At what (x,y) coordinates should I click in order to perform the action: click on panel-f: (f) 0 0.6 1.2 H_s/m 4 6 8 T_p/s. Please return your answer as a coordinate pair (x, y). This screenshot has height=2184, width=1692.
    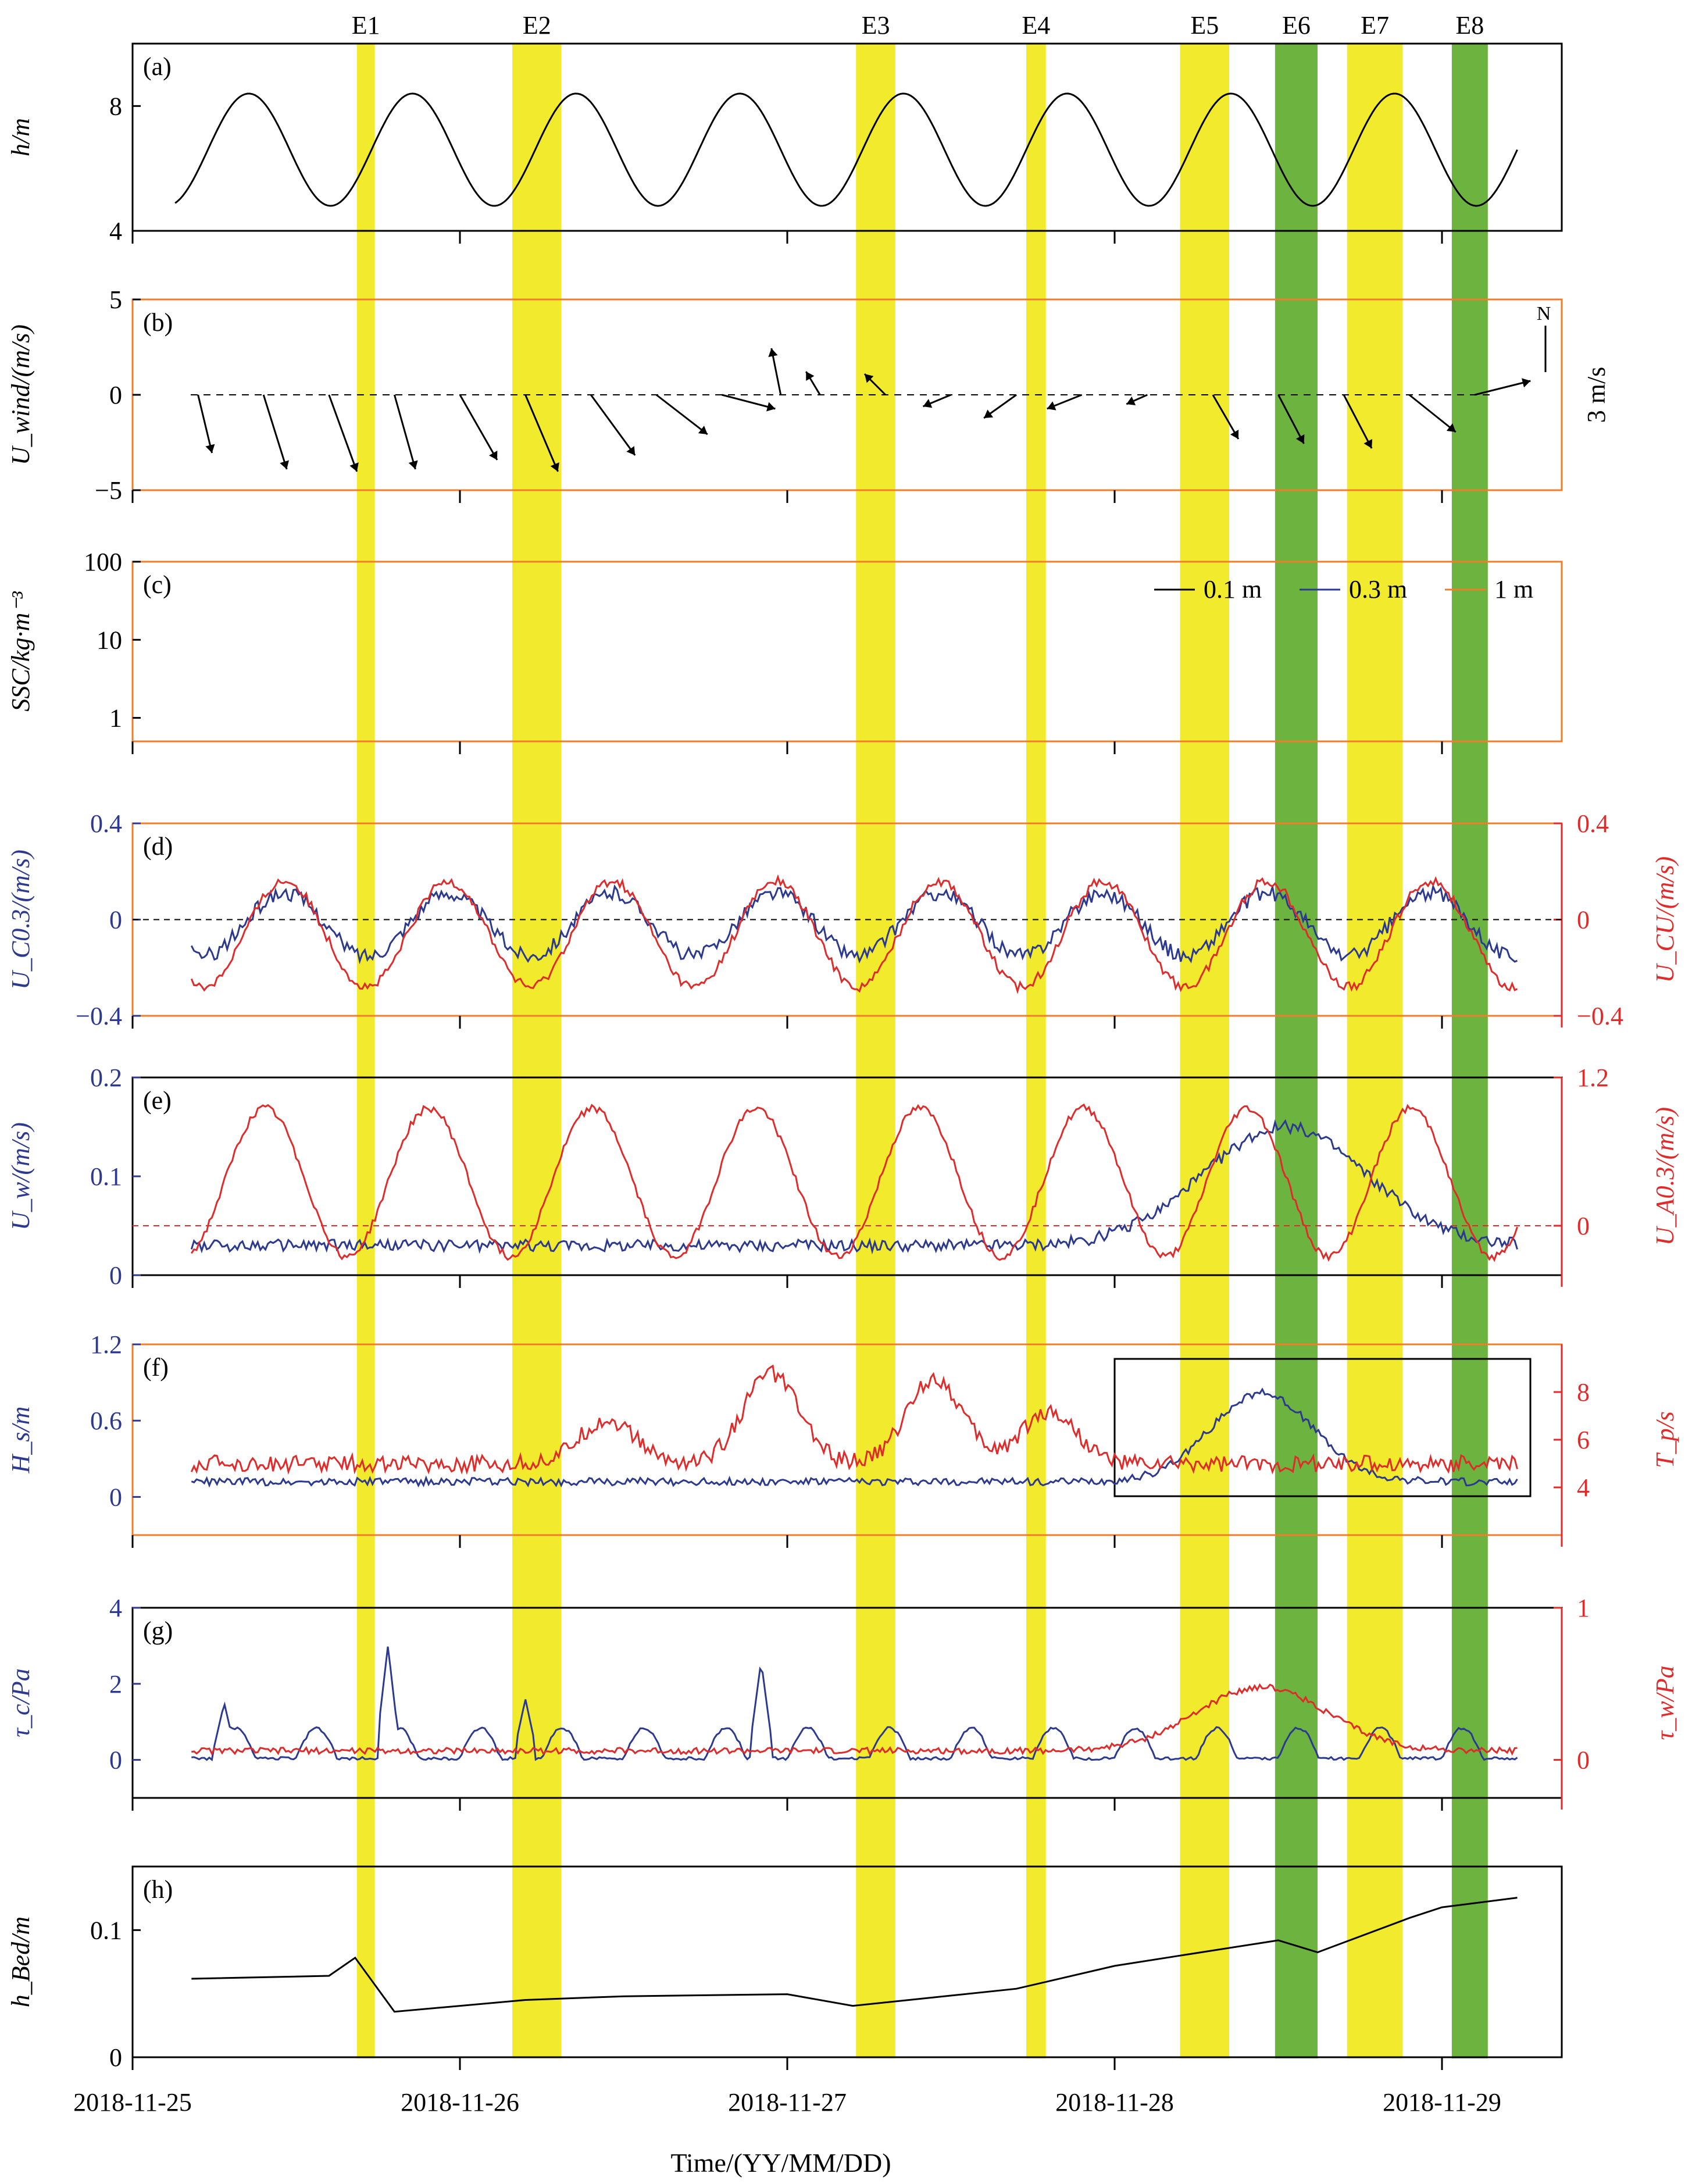
    Looking at the image, I should click on (843, 1439).